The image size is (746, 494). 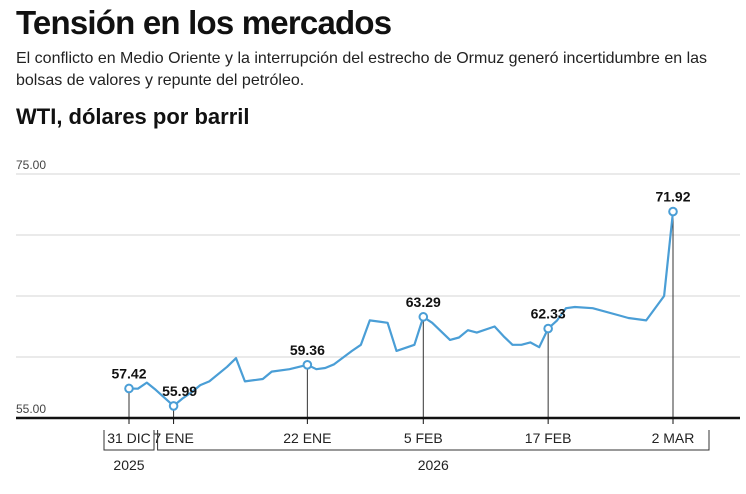 I want to click on x-axis-ticks: 31 DIC 7 ENE 22 ENE 5 FEB 17 FEB 2 MAR, so click(x=400, y=432).